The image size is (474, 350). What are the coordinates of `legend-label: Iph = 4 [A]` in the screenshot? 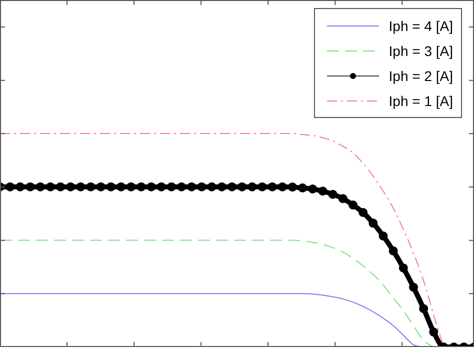 It's located at (420, 26).